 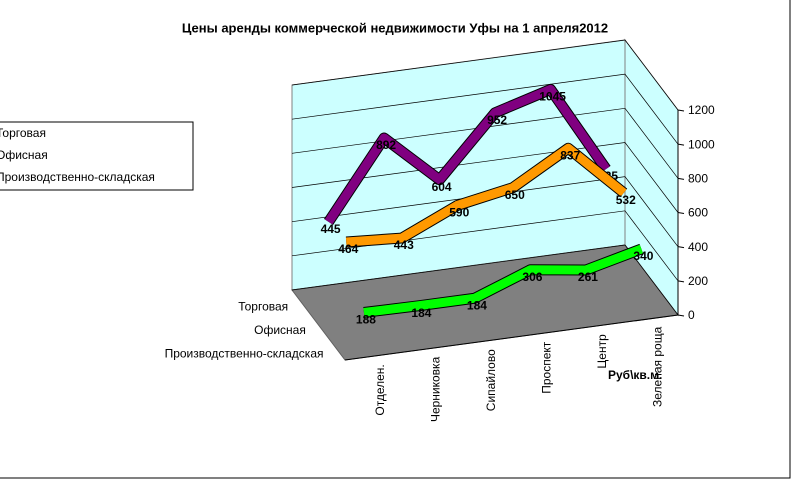 What do you see at coordinates (552, 97) in the screenshot?
I see `data-label: 1045` at bounding box center [552, 97].